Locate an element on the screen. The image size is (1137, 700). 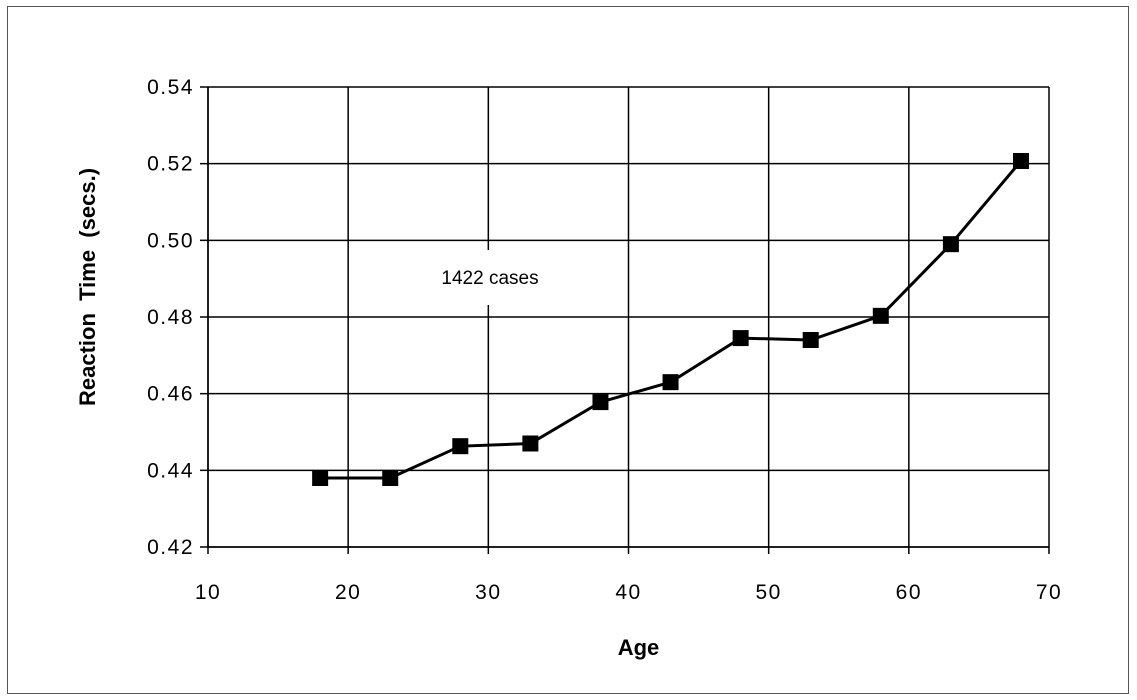
x-tick-label: 60 is located at coordinates (909, 592).